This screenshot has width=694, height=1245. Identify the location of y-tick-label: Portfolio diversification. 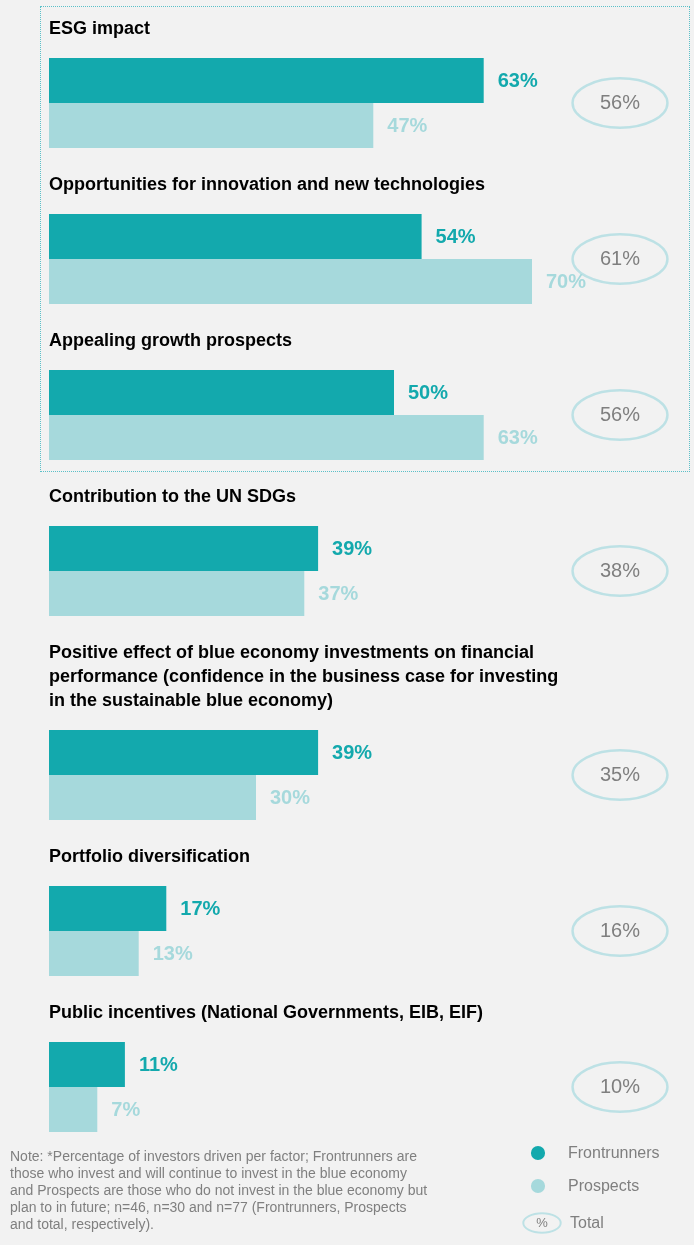
(150, 856).